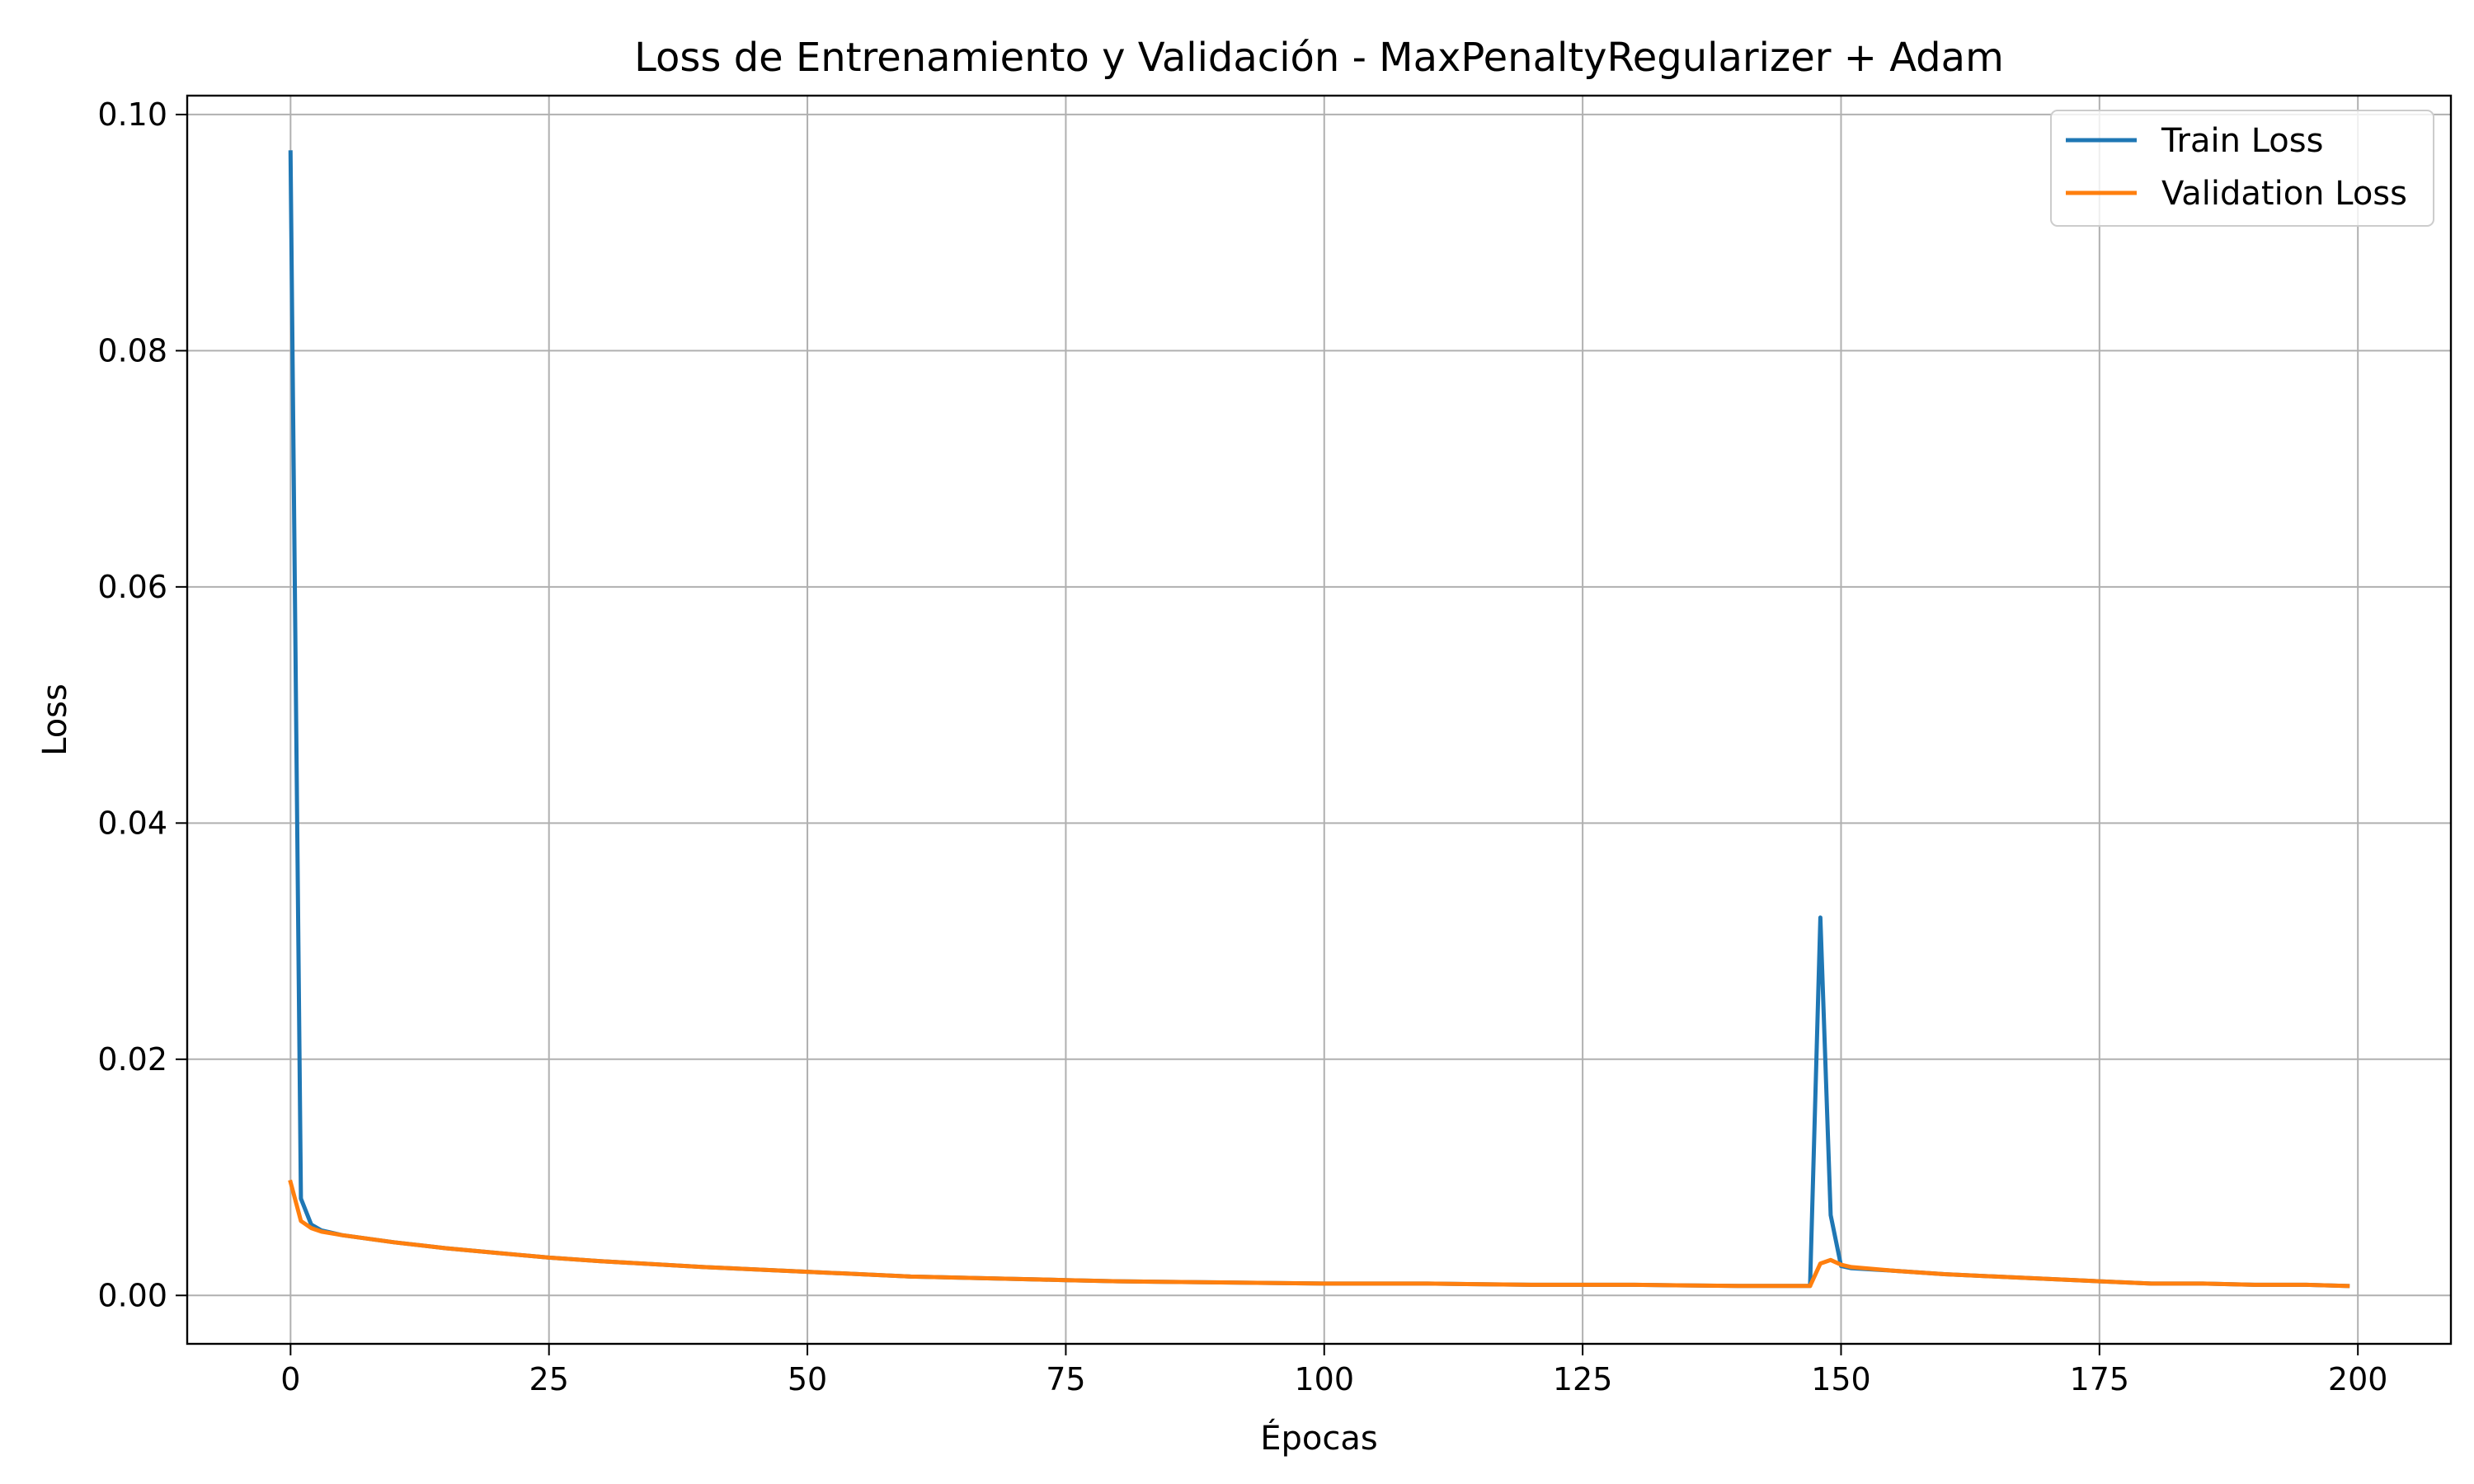  Describe the element at coordinates (1319, 1234) in the screenshot. I see `series-line-validation-loss` at that location.